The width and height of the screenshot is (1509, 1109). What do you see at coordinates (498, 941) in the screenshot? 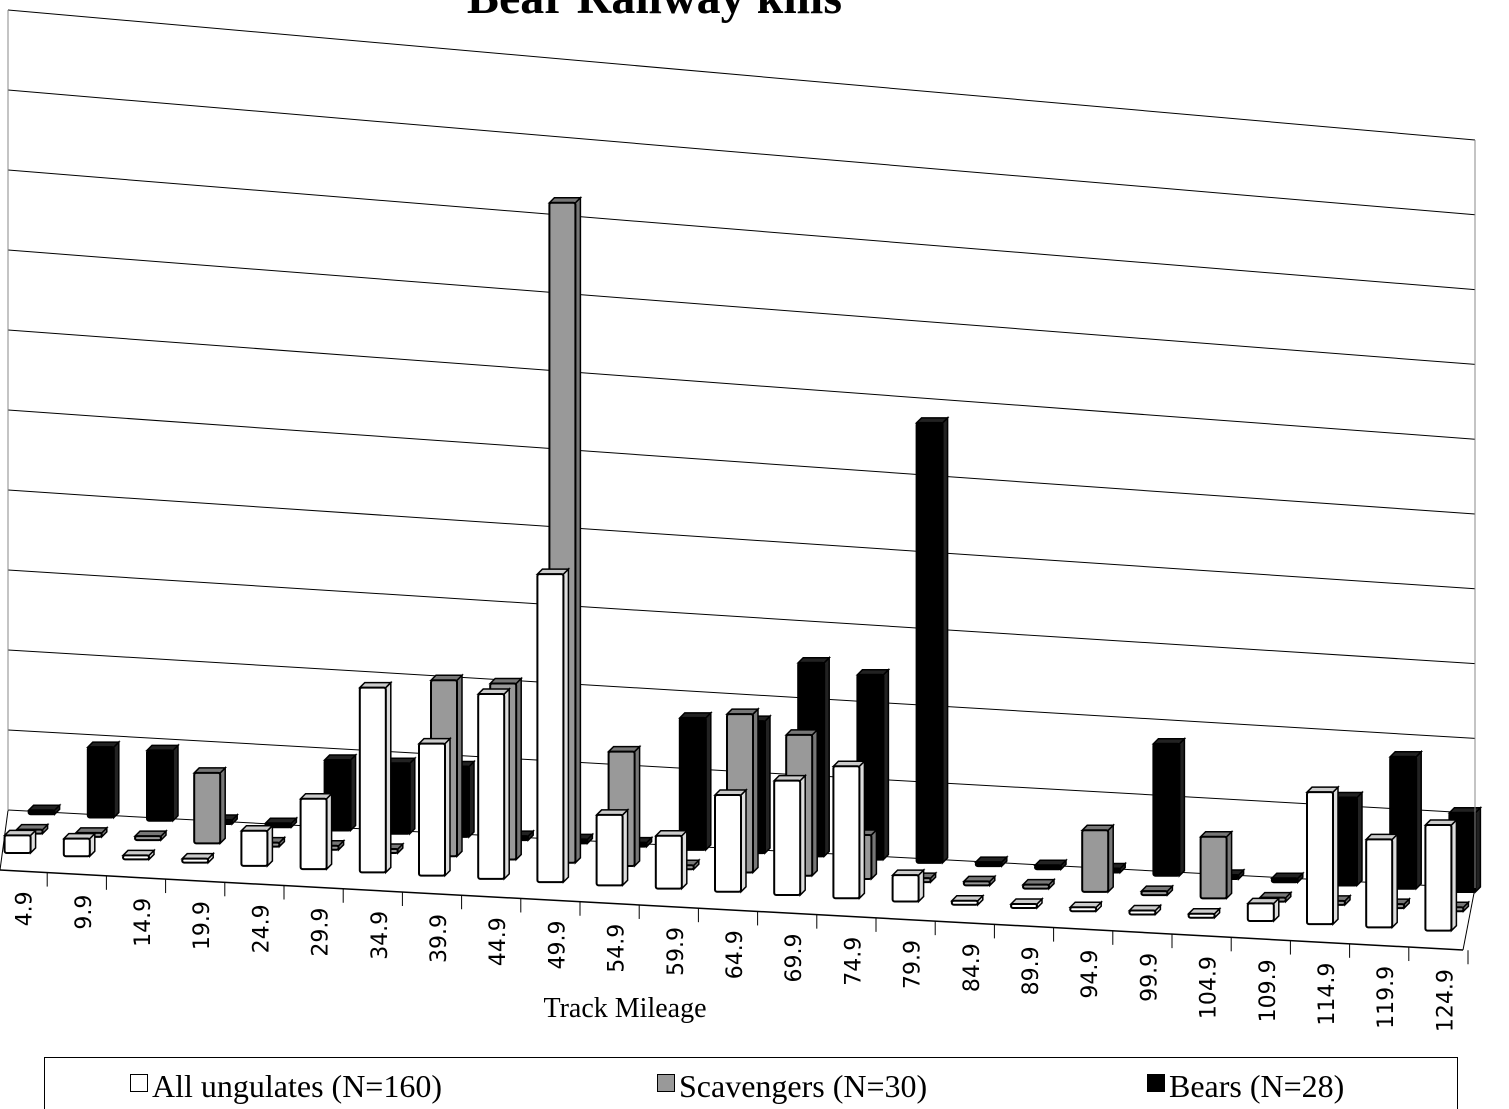
I see `x-tick-label: 44.9` at bounding box center [498, 941].